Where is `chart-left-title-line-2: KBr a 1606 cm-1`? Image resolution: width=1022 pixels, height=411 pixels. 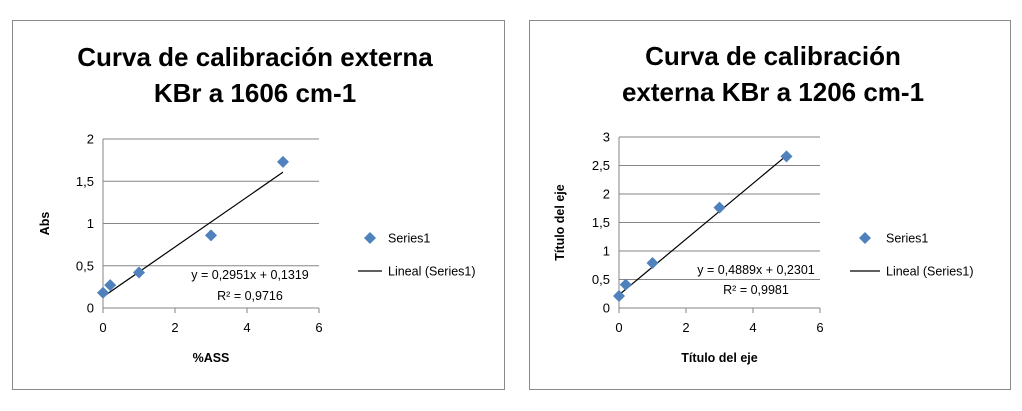 chart-left-title-line-2: KBr a 1606 cm-1 is located at coordinates (255, 93).